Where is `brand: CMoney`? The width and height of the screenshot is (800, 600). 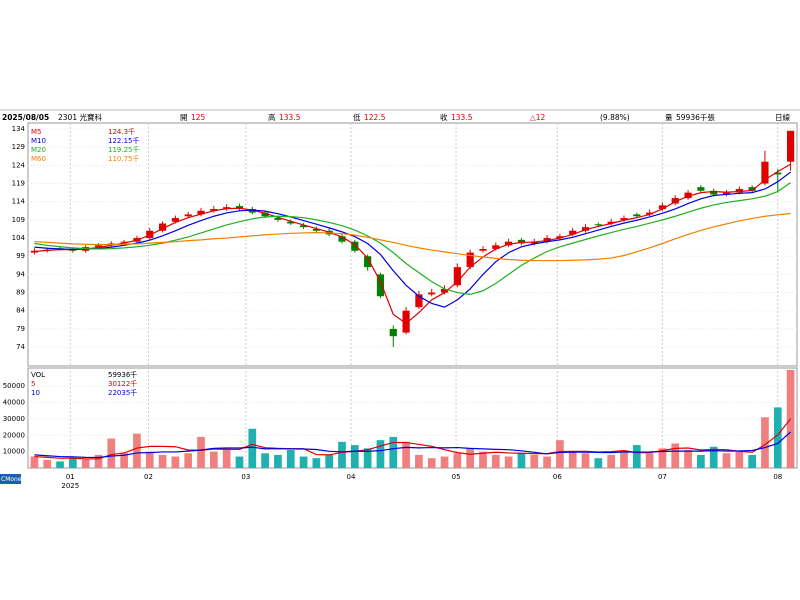
brand: CMoney is located at coordinates (13, 479).